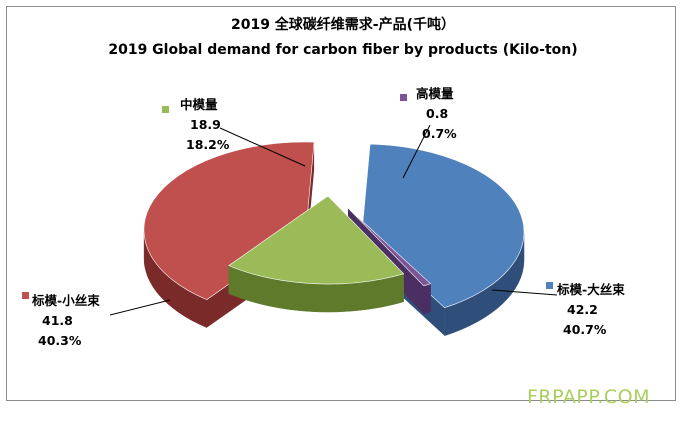 This screenshot has height=422, width=686. Describe the element at coordinates (199, 104) in the screenshot. I see `slice-label-name-2: 中模量` at that location.